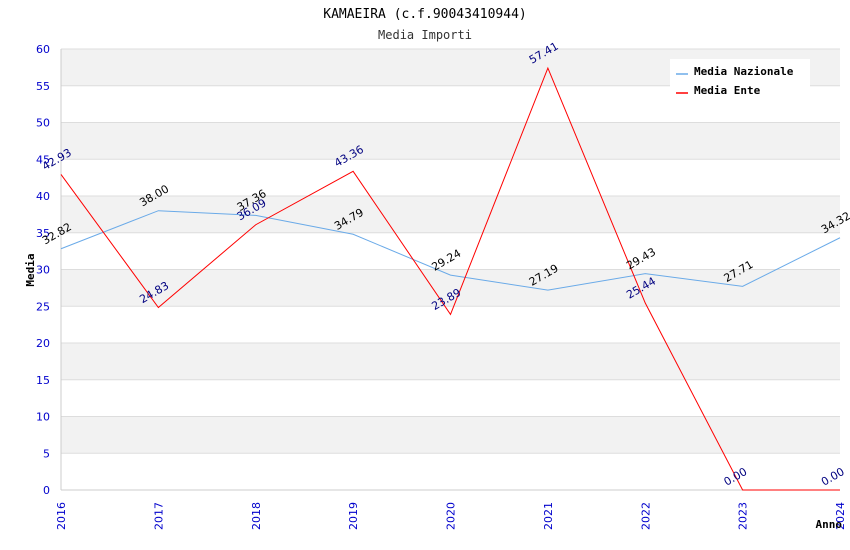  I want to click on y-axis-label: Media, so click(30, 269).